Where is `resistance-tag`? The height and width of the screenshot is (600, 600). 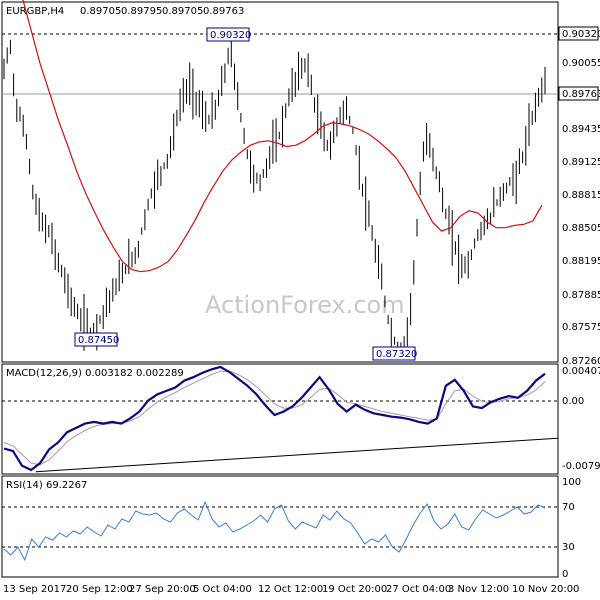
resistance-tag is located at coordinates (578, 33).